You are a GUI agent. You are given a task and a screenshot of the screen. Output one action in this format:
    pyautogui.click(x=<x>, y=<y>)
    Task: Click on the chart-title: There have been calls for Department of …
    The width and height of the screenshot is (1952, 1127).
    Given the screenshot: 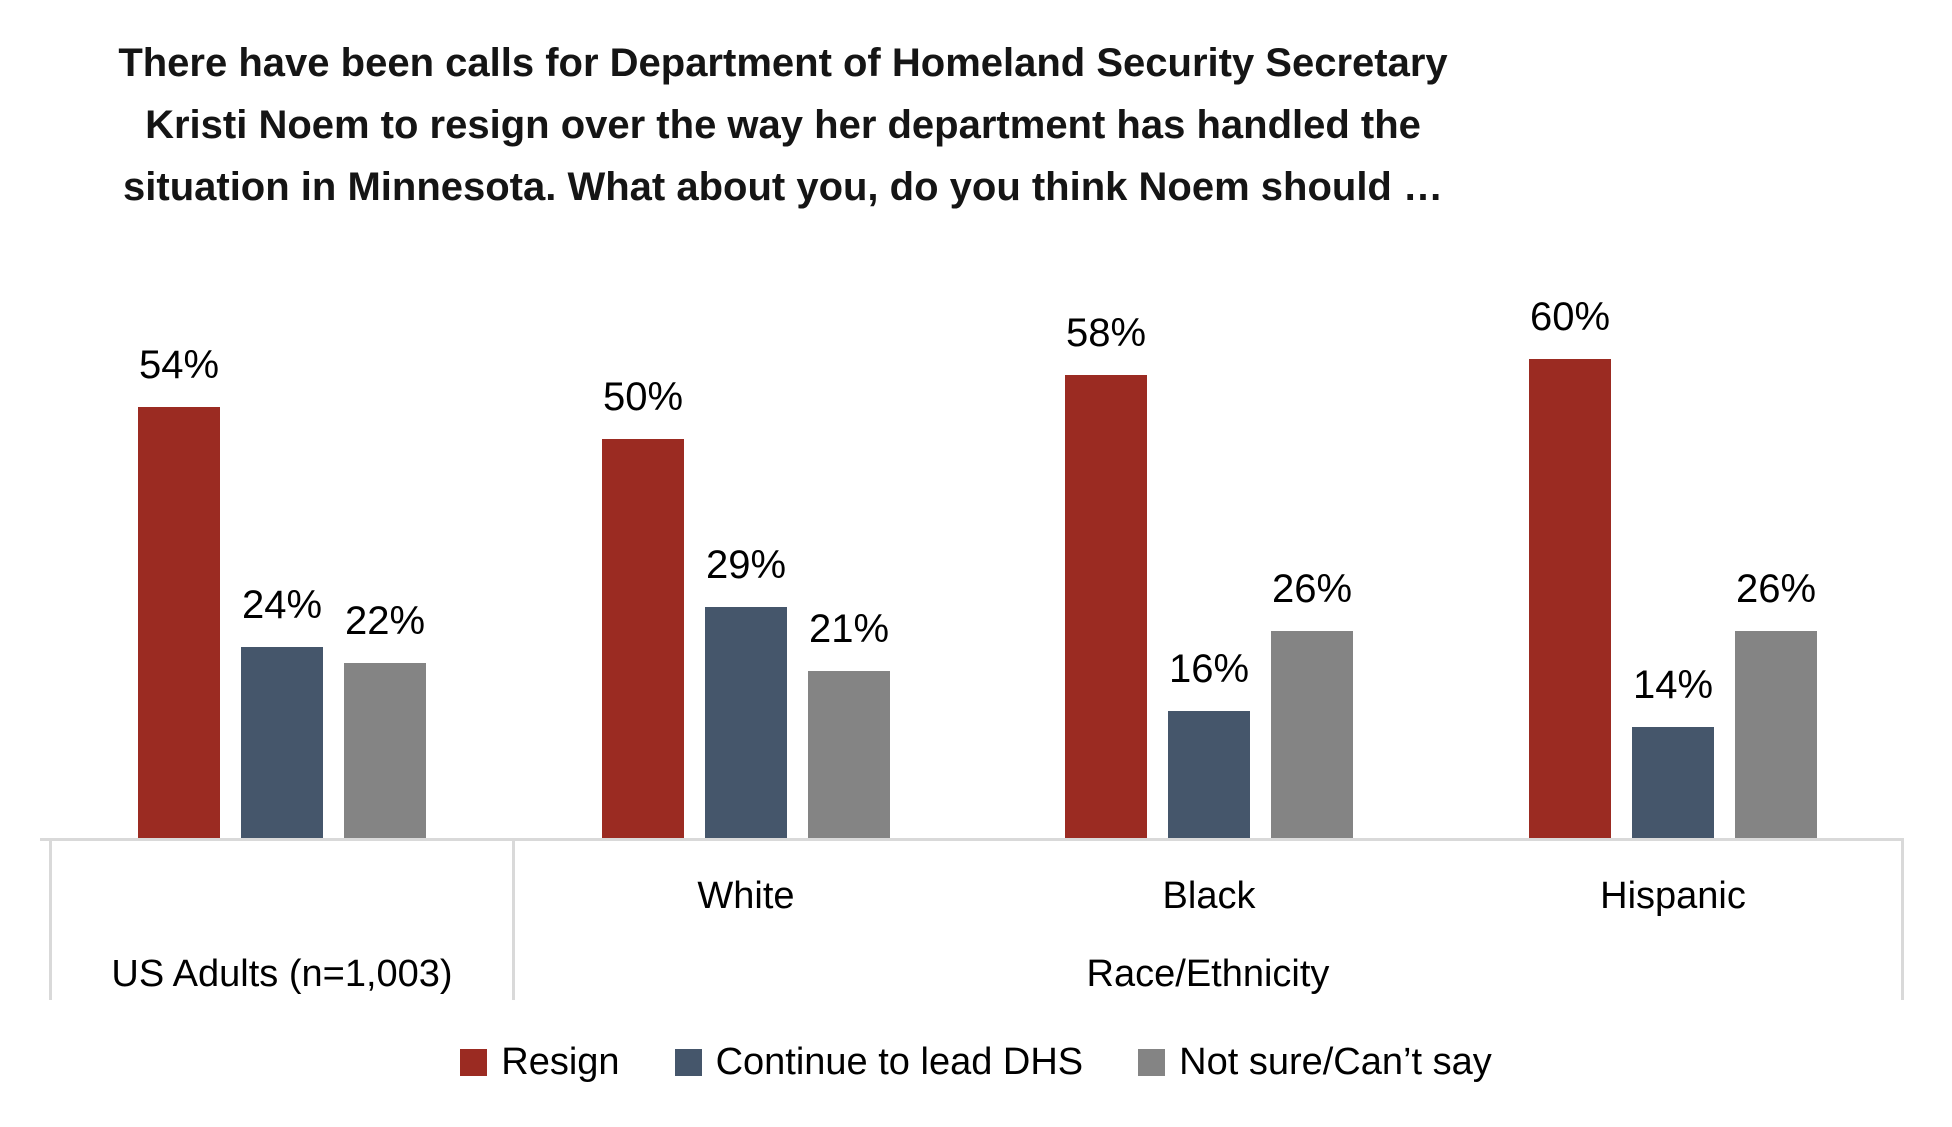 What is the action you would take?
    pyautogui.click(x=783, y=125)
    